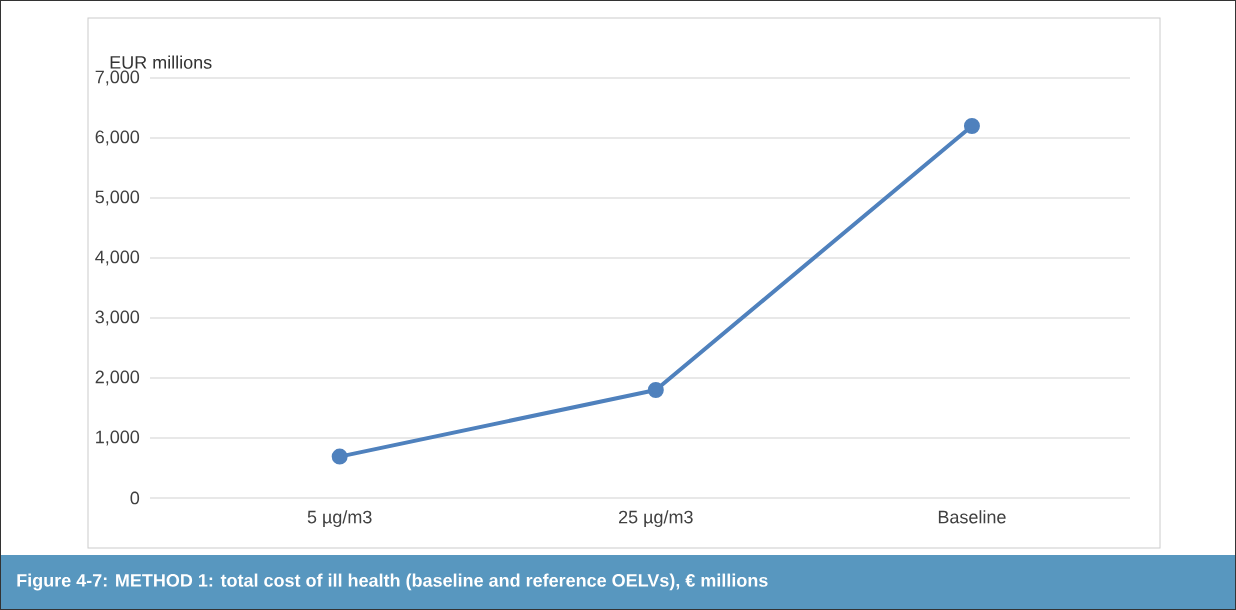  I want to click on x-tick-label: 25 µg/m3, so click(656, 518).